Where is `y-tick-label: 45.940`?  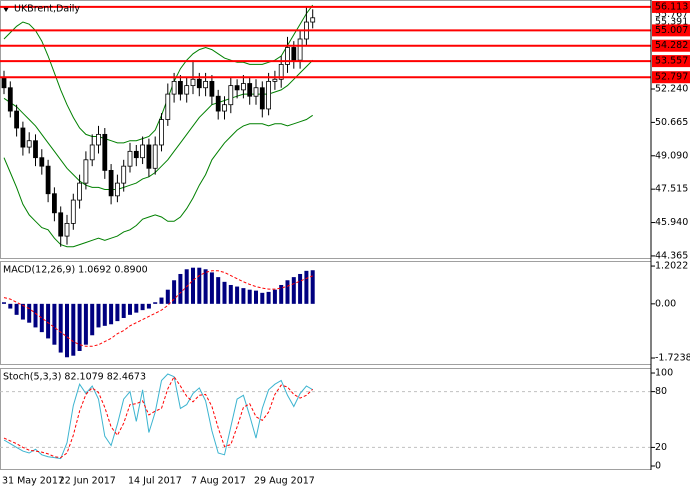
y-tick-label: 45.940 is located at coordinates (671, 222).